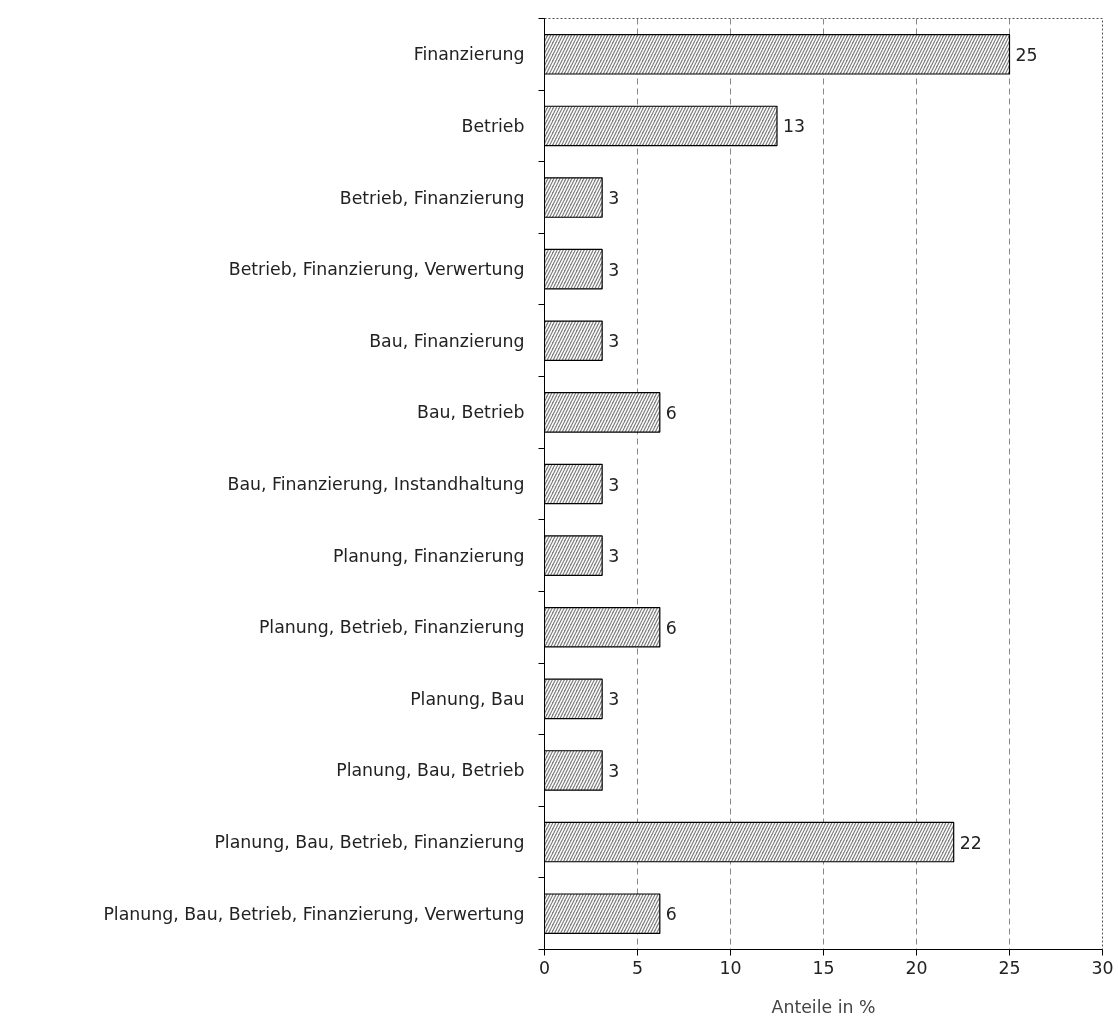 The width and height of the screenshot is (1118, 1019). What do you see at coordinates (428, 555) in the screenshot?
I see `y-tick-label: Planung, Finanzierung` at bounding box center [428, 555].